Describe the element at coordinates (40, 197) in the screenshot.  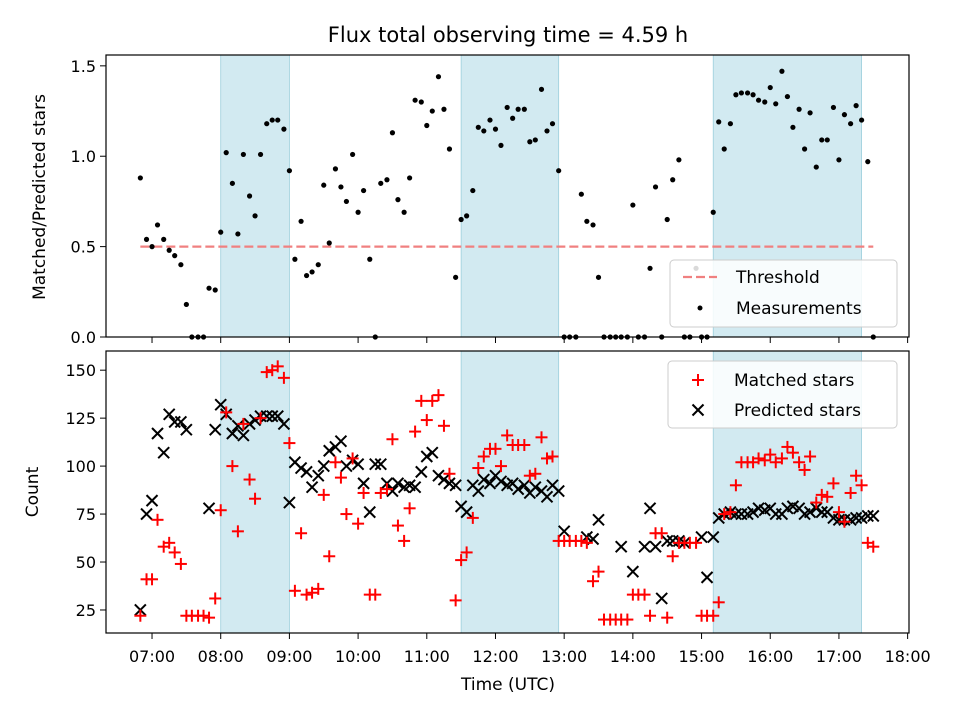
I see `top-y-axis-label: Matched/Predicted stars` at that location.